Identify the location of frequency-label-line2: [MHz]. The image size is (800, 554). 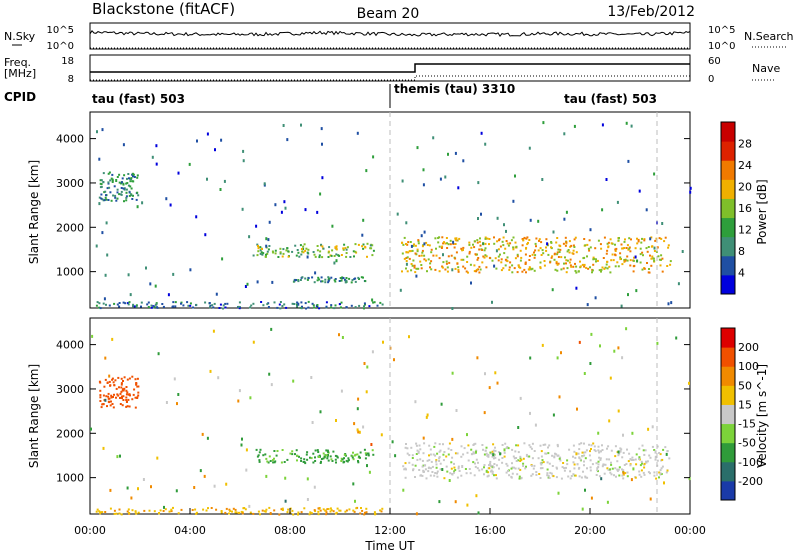
(20, 73).